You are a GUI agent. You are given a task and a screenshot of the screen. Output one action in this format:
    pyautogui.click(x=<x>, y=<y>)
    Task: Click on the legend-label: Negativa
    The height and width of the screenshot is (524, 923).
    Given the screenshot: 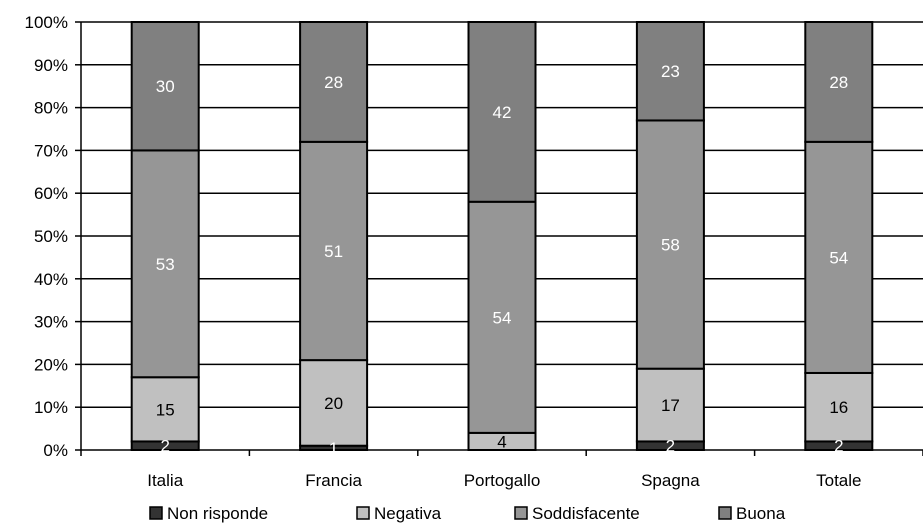 What is the action you would take?
    pyautogui.click(x=408, y=513)
    